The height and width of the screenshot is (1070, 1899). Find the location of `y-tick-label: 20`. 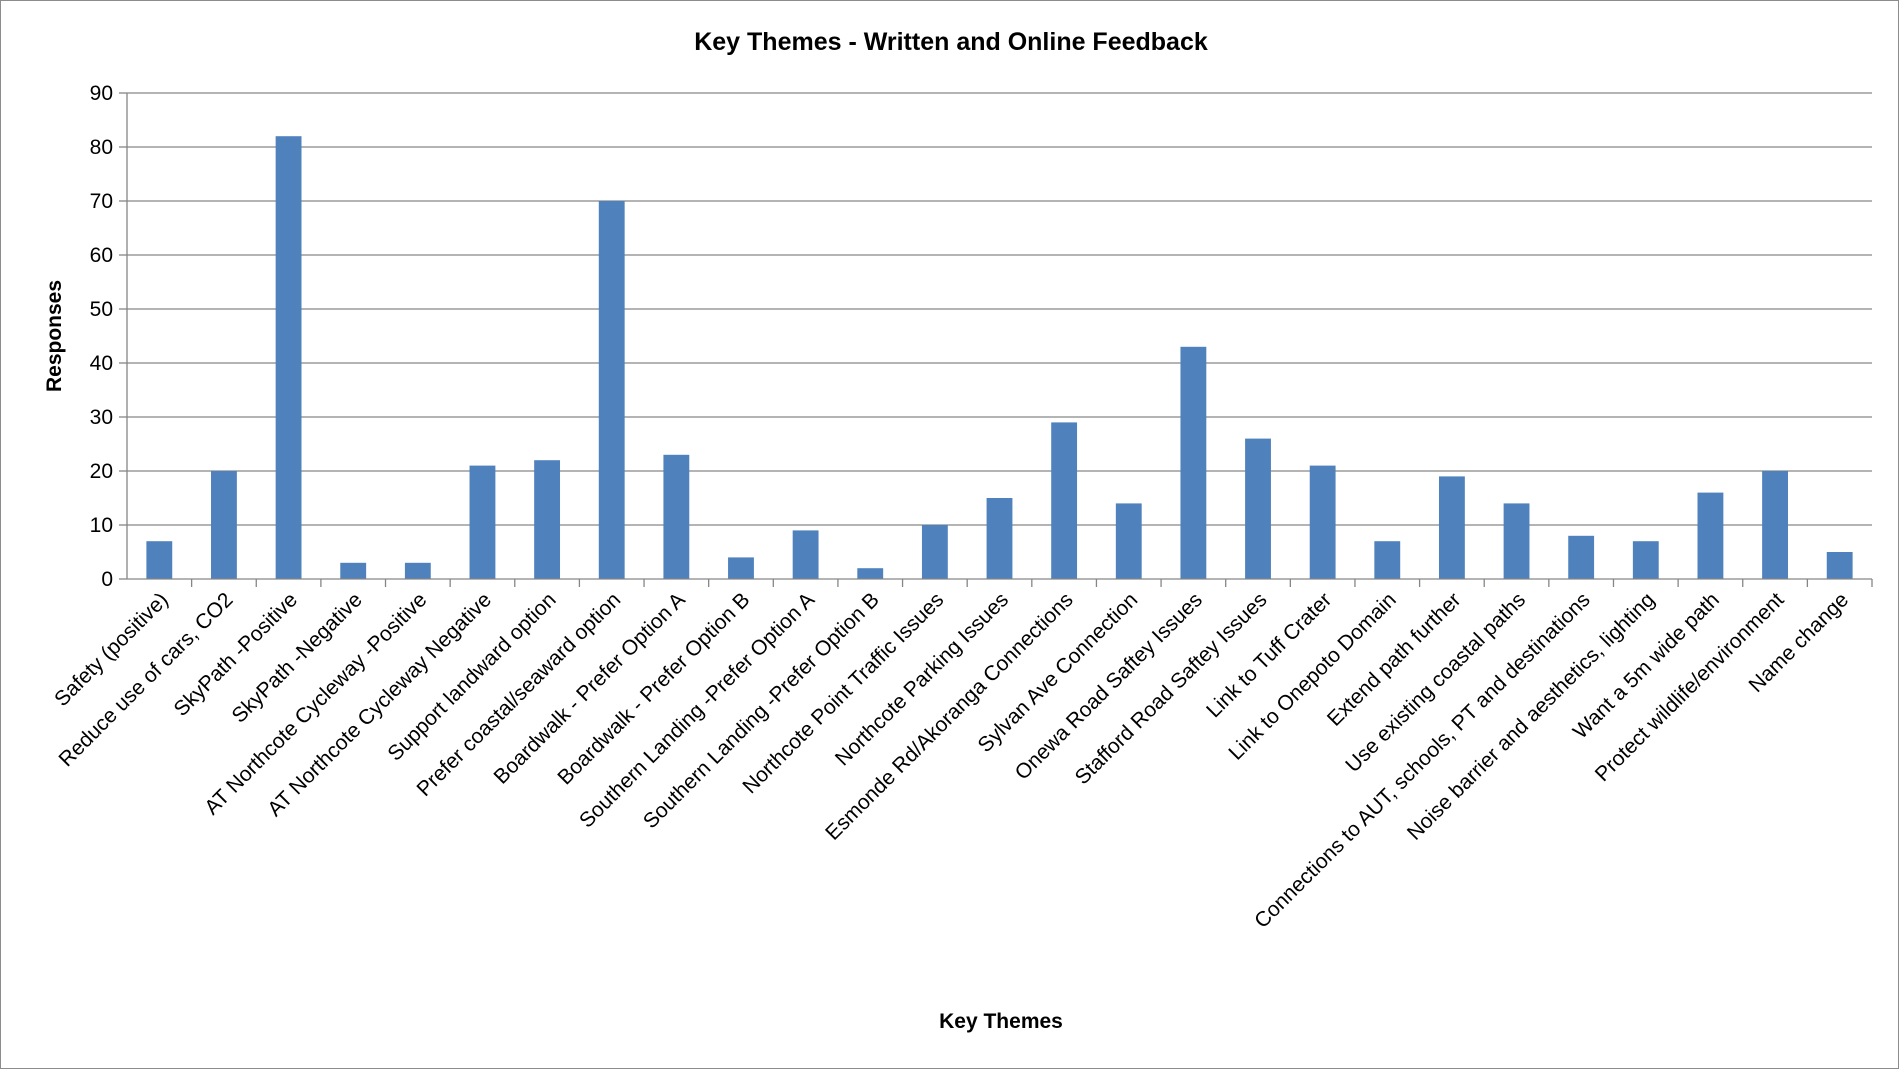

y-tick-label: 20 is located at coordinates (101, 471).